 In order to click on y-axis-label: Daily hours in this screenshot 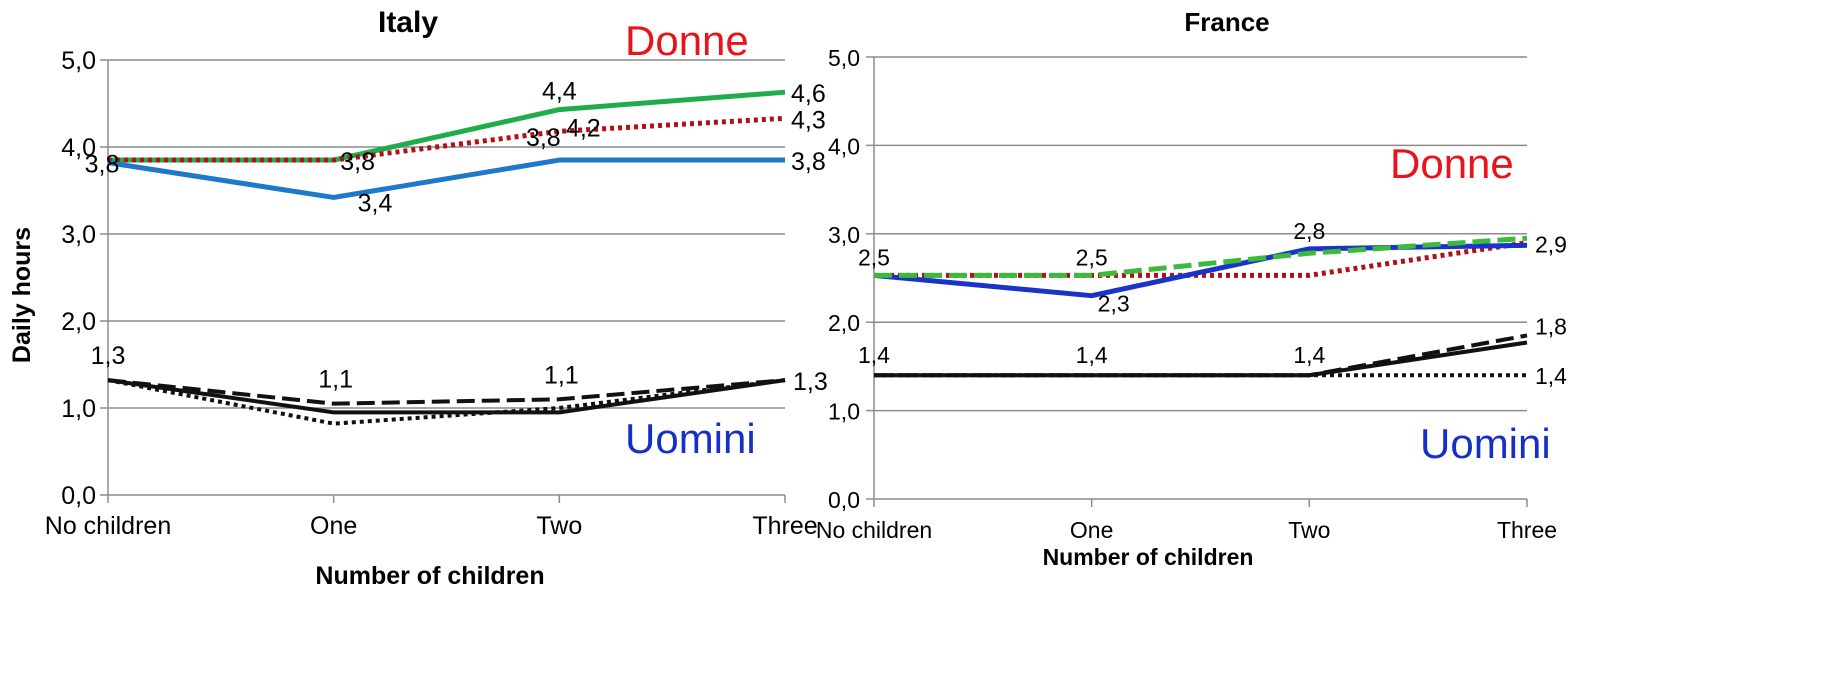, I will do `click(22, 295)`.